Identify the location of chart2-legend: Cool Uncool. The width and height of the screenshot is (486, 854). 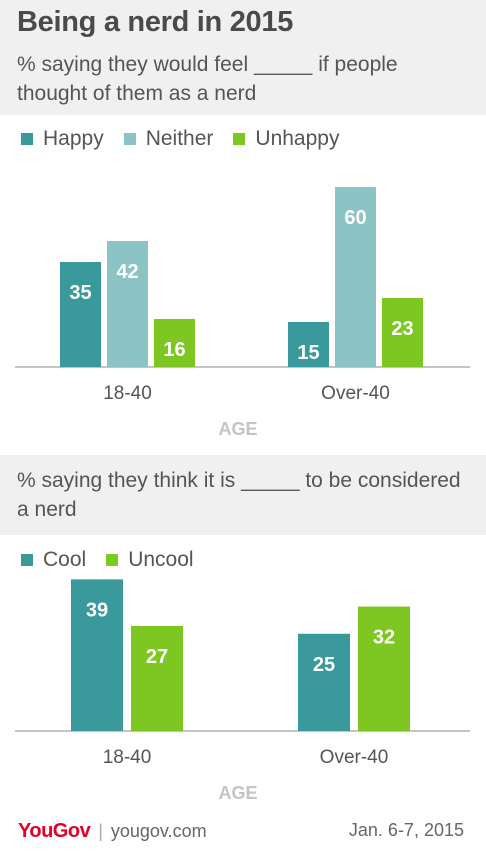
(117, 560).